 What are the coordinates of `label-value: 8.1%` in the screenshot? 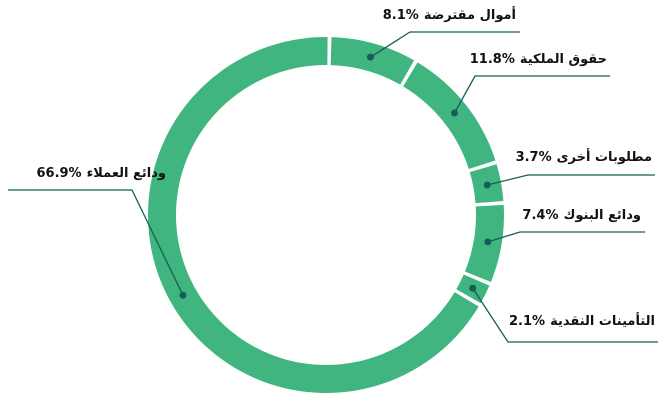 It's located at (401, 15).